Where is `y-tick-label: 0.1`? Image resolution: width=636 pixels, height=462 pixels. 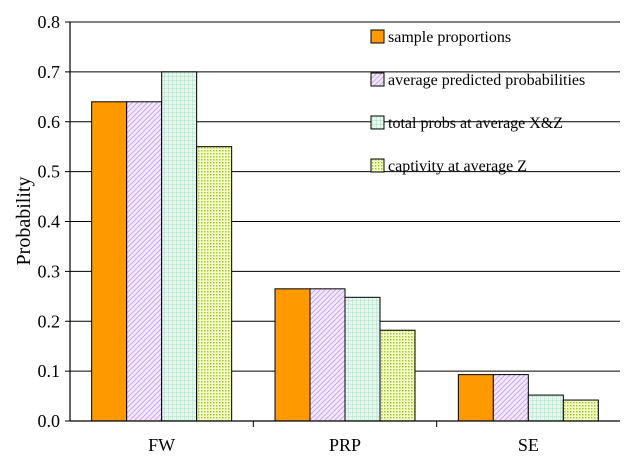
y-tick-label: 0.1 is located at coordinates (49, 371).